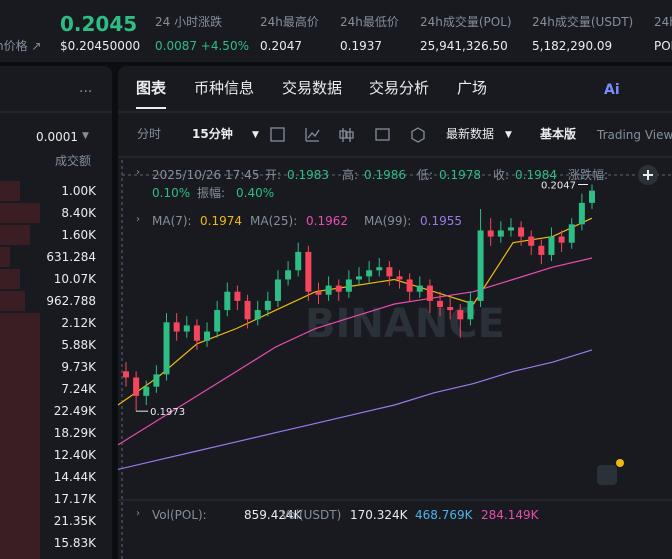  What do you see at coordinates (149, 134) in the screenshot?
I see `time-option: 分时` at bounding box center [149, 134].